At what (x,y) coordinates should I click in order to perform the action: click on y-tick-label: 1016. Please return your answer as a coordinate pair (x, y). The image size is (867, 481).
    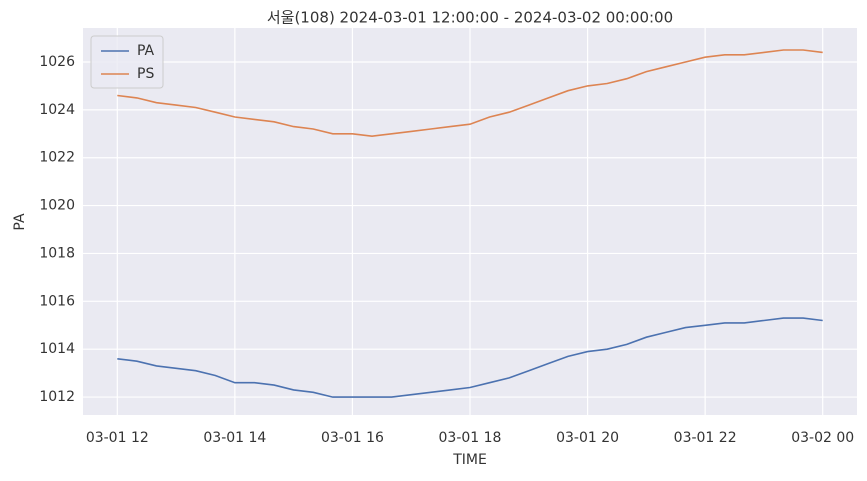
    Looking at the image, I should click on (57, 301).